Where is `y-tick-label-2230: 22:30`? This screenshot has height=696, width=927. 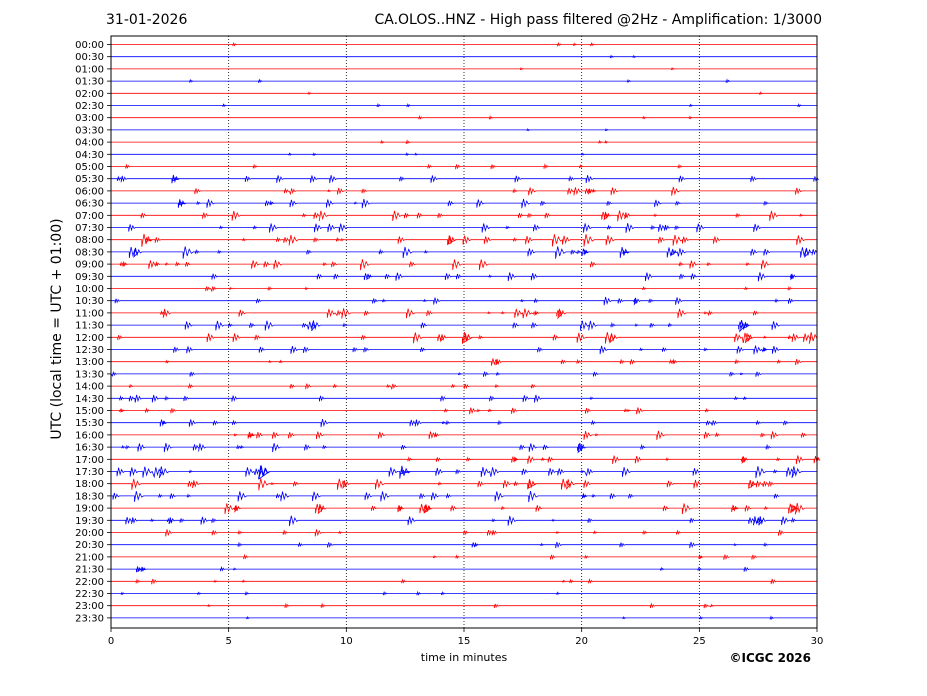 y-tick-label-2230: 22:30 is located at coordinates (89, 594).